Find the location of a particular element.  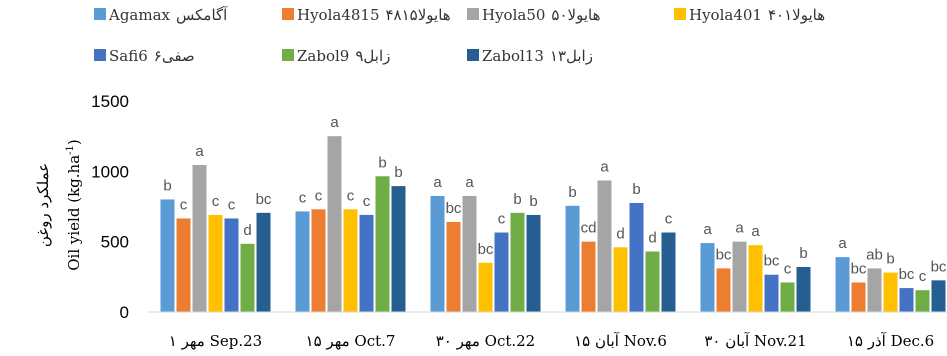

legend-label-hyola50: Hyola50 هایولا۵۰ is located at coordinates (541, 15).